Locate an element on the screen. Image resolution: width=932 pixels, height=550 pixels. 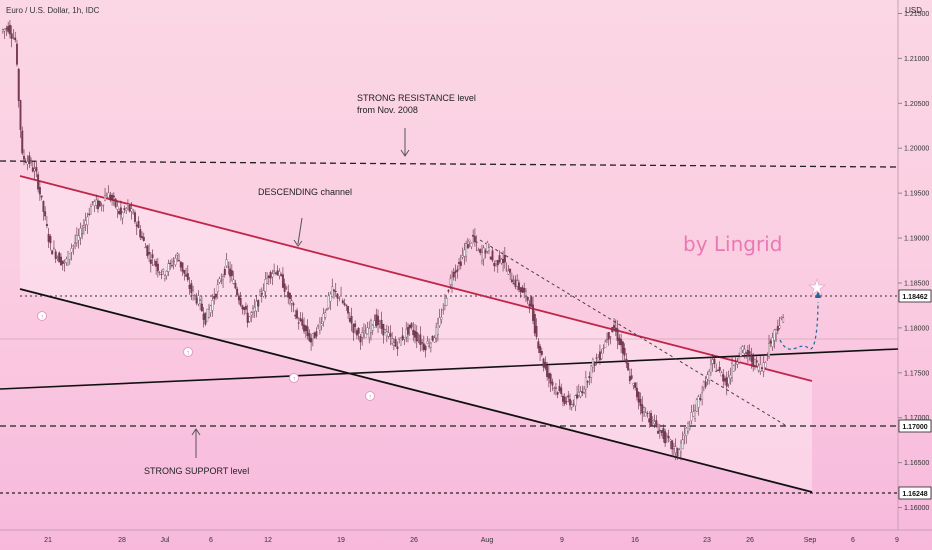
touch-marker-4: ↑ is located at coordinates (370, 396).